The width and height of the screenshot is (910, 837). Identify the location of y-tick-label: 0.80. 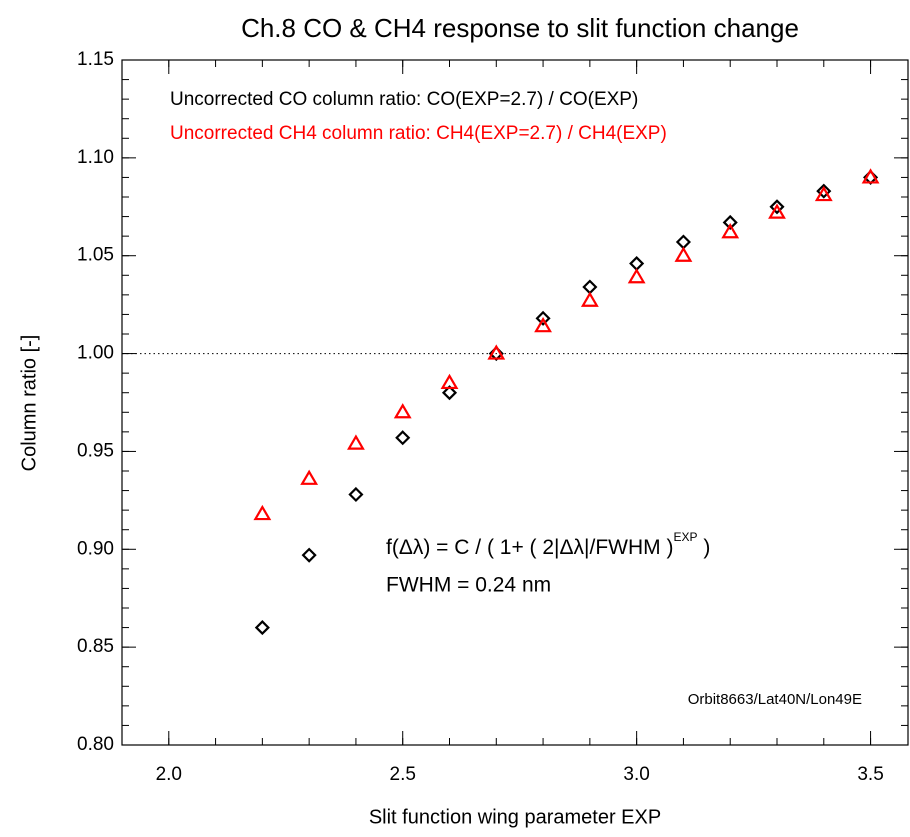
(95, 744).